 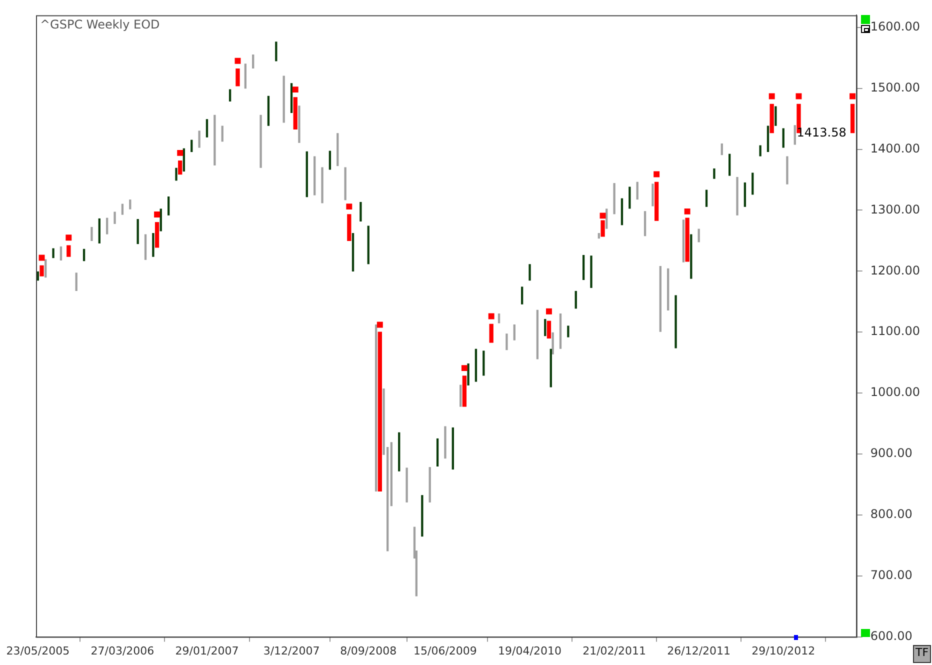 I want to click on y-tick-label: 1000.00, so click(x=895, y=392).